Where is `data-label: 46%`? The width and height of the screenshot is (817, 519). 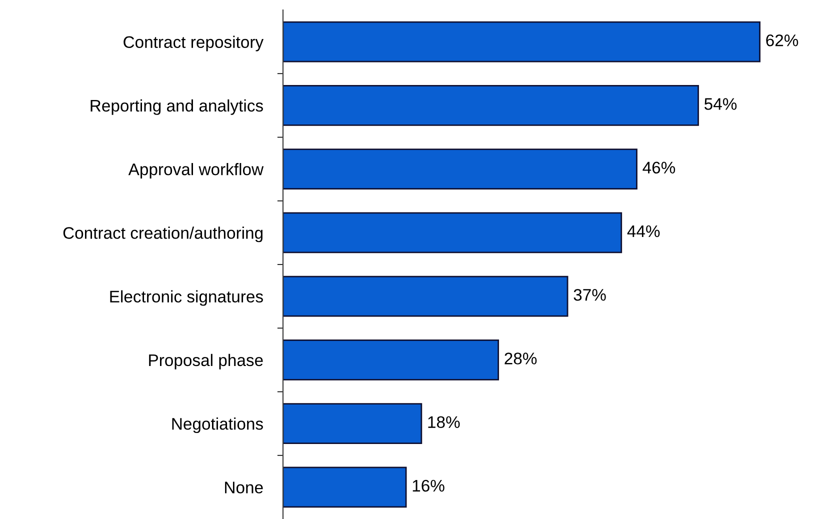
data-label: 46% is located at coordinates (659, 168).